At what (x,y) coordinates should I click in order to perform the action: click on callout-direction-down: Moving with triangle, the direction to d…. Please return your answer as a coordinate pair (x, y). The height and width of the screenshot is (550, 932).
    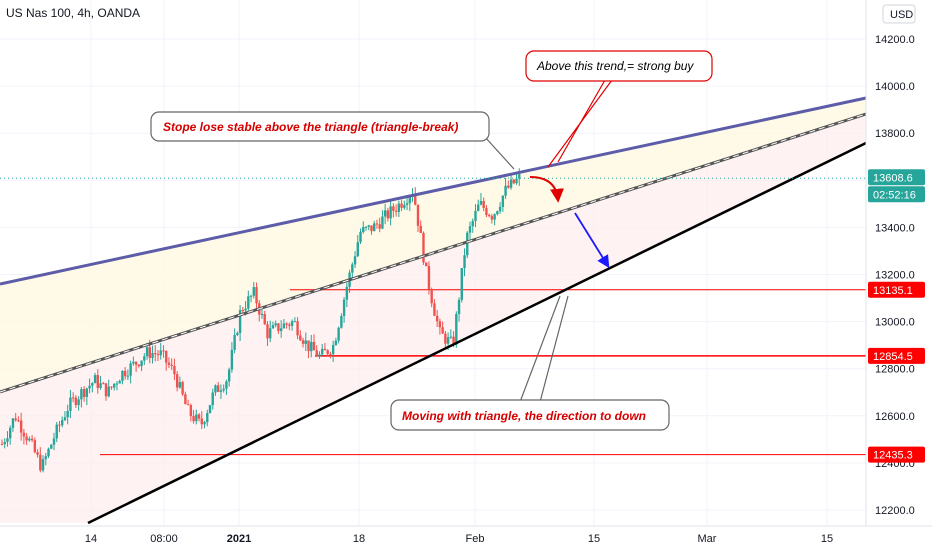
    Looking at the image, I should click on (530, 415).